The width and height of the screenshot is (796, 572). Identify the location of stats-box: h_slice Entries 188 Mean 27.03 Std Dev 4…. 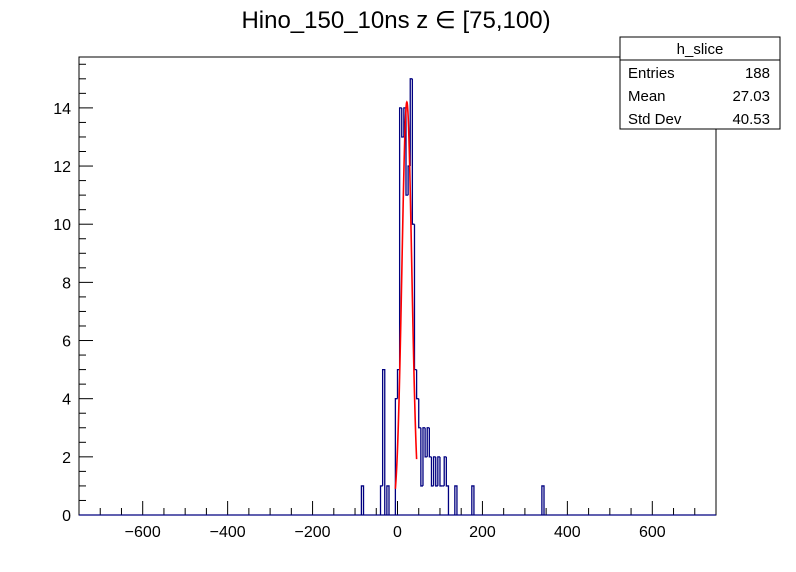
(700, 83).